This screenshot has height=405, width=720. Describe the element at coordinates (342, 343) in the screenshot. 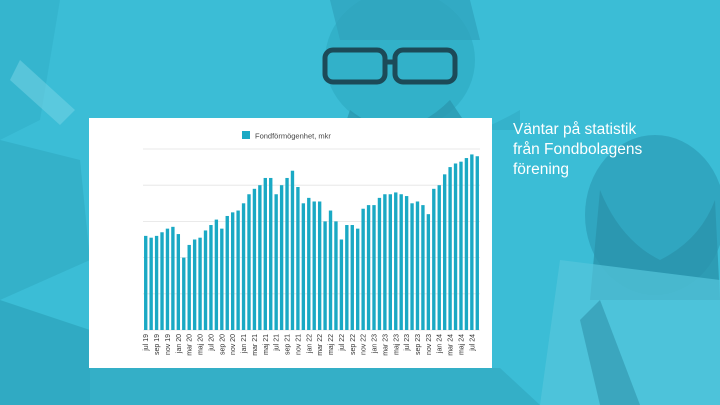

I see `x-tick-label: jul 22` at that location.